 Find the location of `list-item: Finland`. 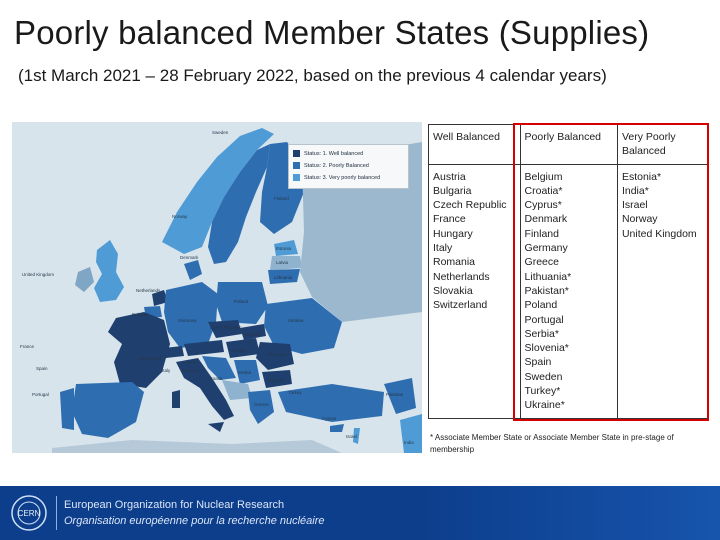

list-item: Finland is located at coordinates (541, 233).